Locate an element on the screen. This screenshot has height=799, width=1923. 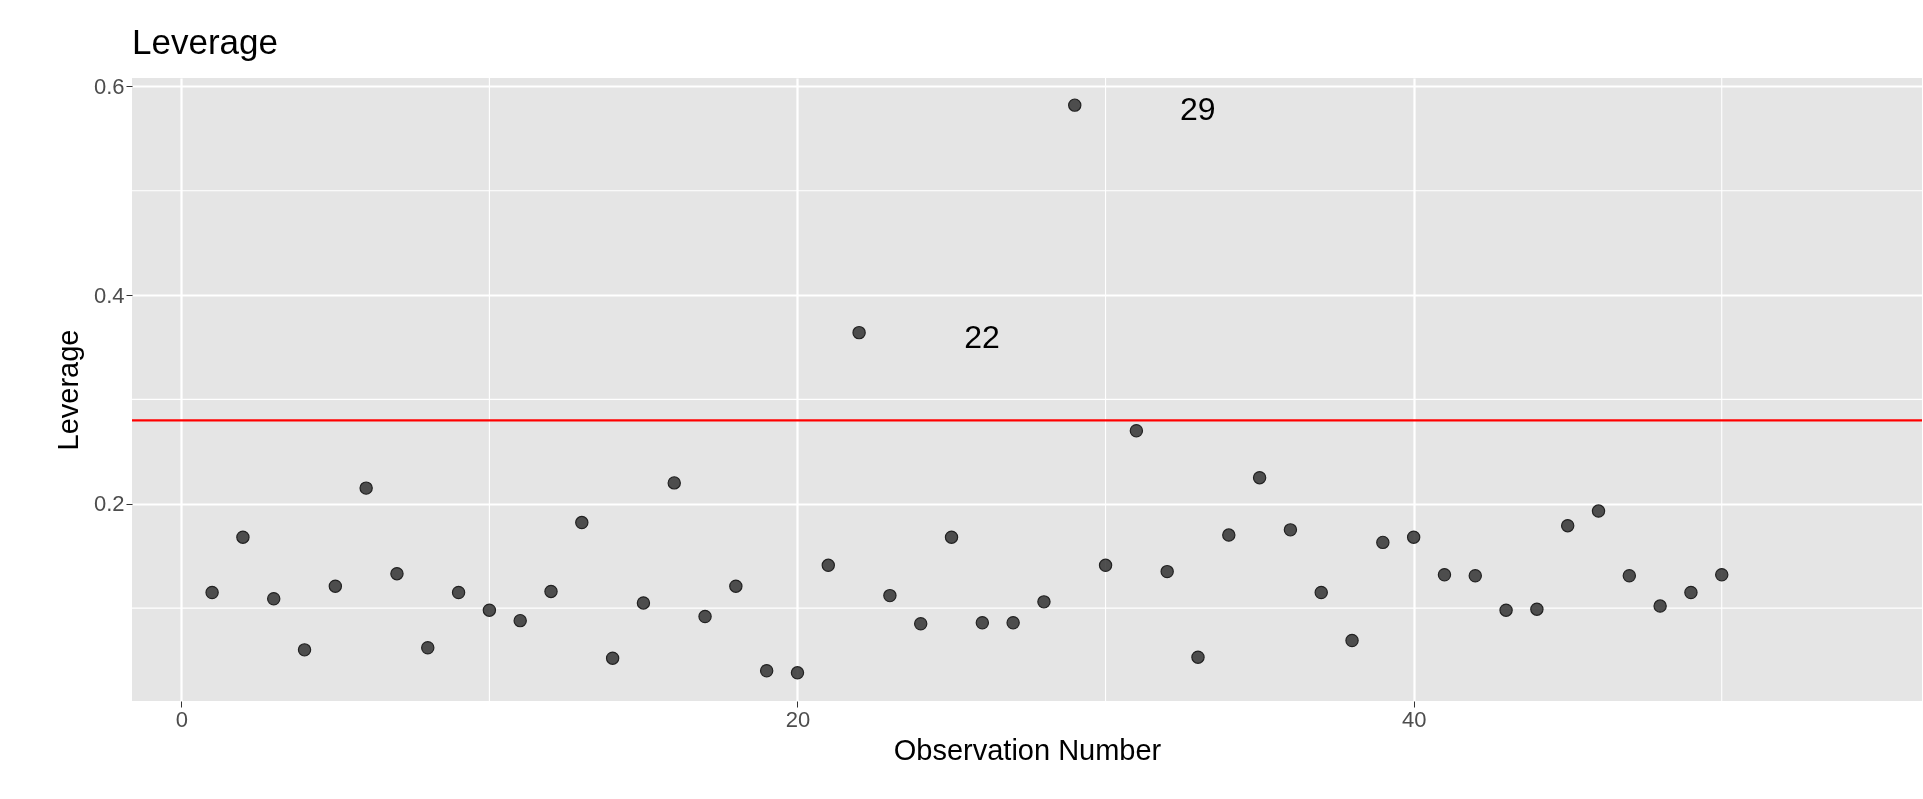
annotation: 22 is located at coordinates (982, 336).